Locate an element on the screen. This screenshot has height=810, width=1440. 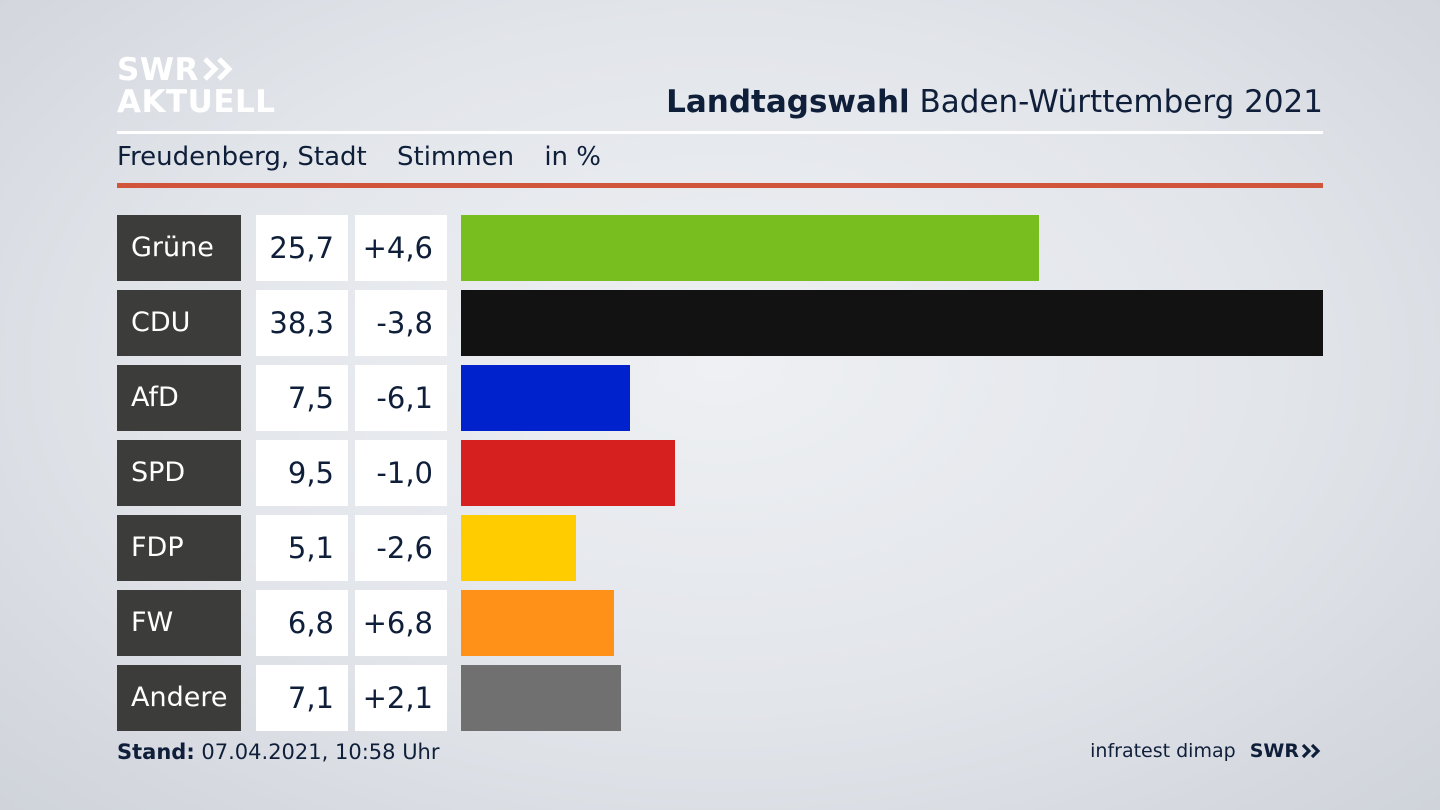
party-label: Grüne is located at coordinates (179, 248).